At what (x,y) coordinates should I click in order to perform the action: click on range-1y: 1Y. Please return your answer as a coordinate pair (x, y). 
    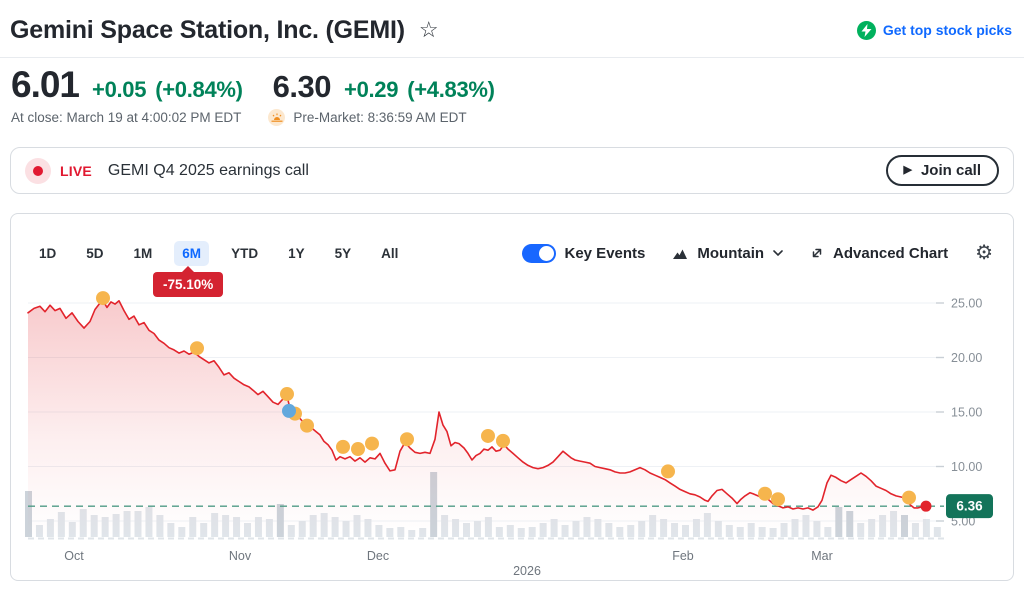
    Looking at the image, I should click on (296, 253).